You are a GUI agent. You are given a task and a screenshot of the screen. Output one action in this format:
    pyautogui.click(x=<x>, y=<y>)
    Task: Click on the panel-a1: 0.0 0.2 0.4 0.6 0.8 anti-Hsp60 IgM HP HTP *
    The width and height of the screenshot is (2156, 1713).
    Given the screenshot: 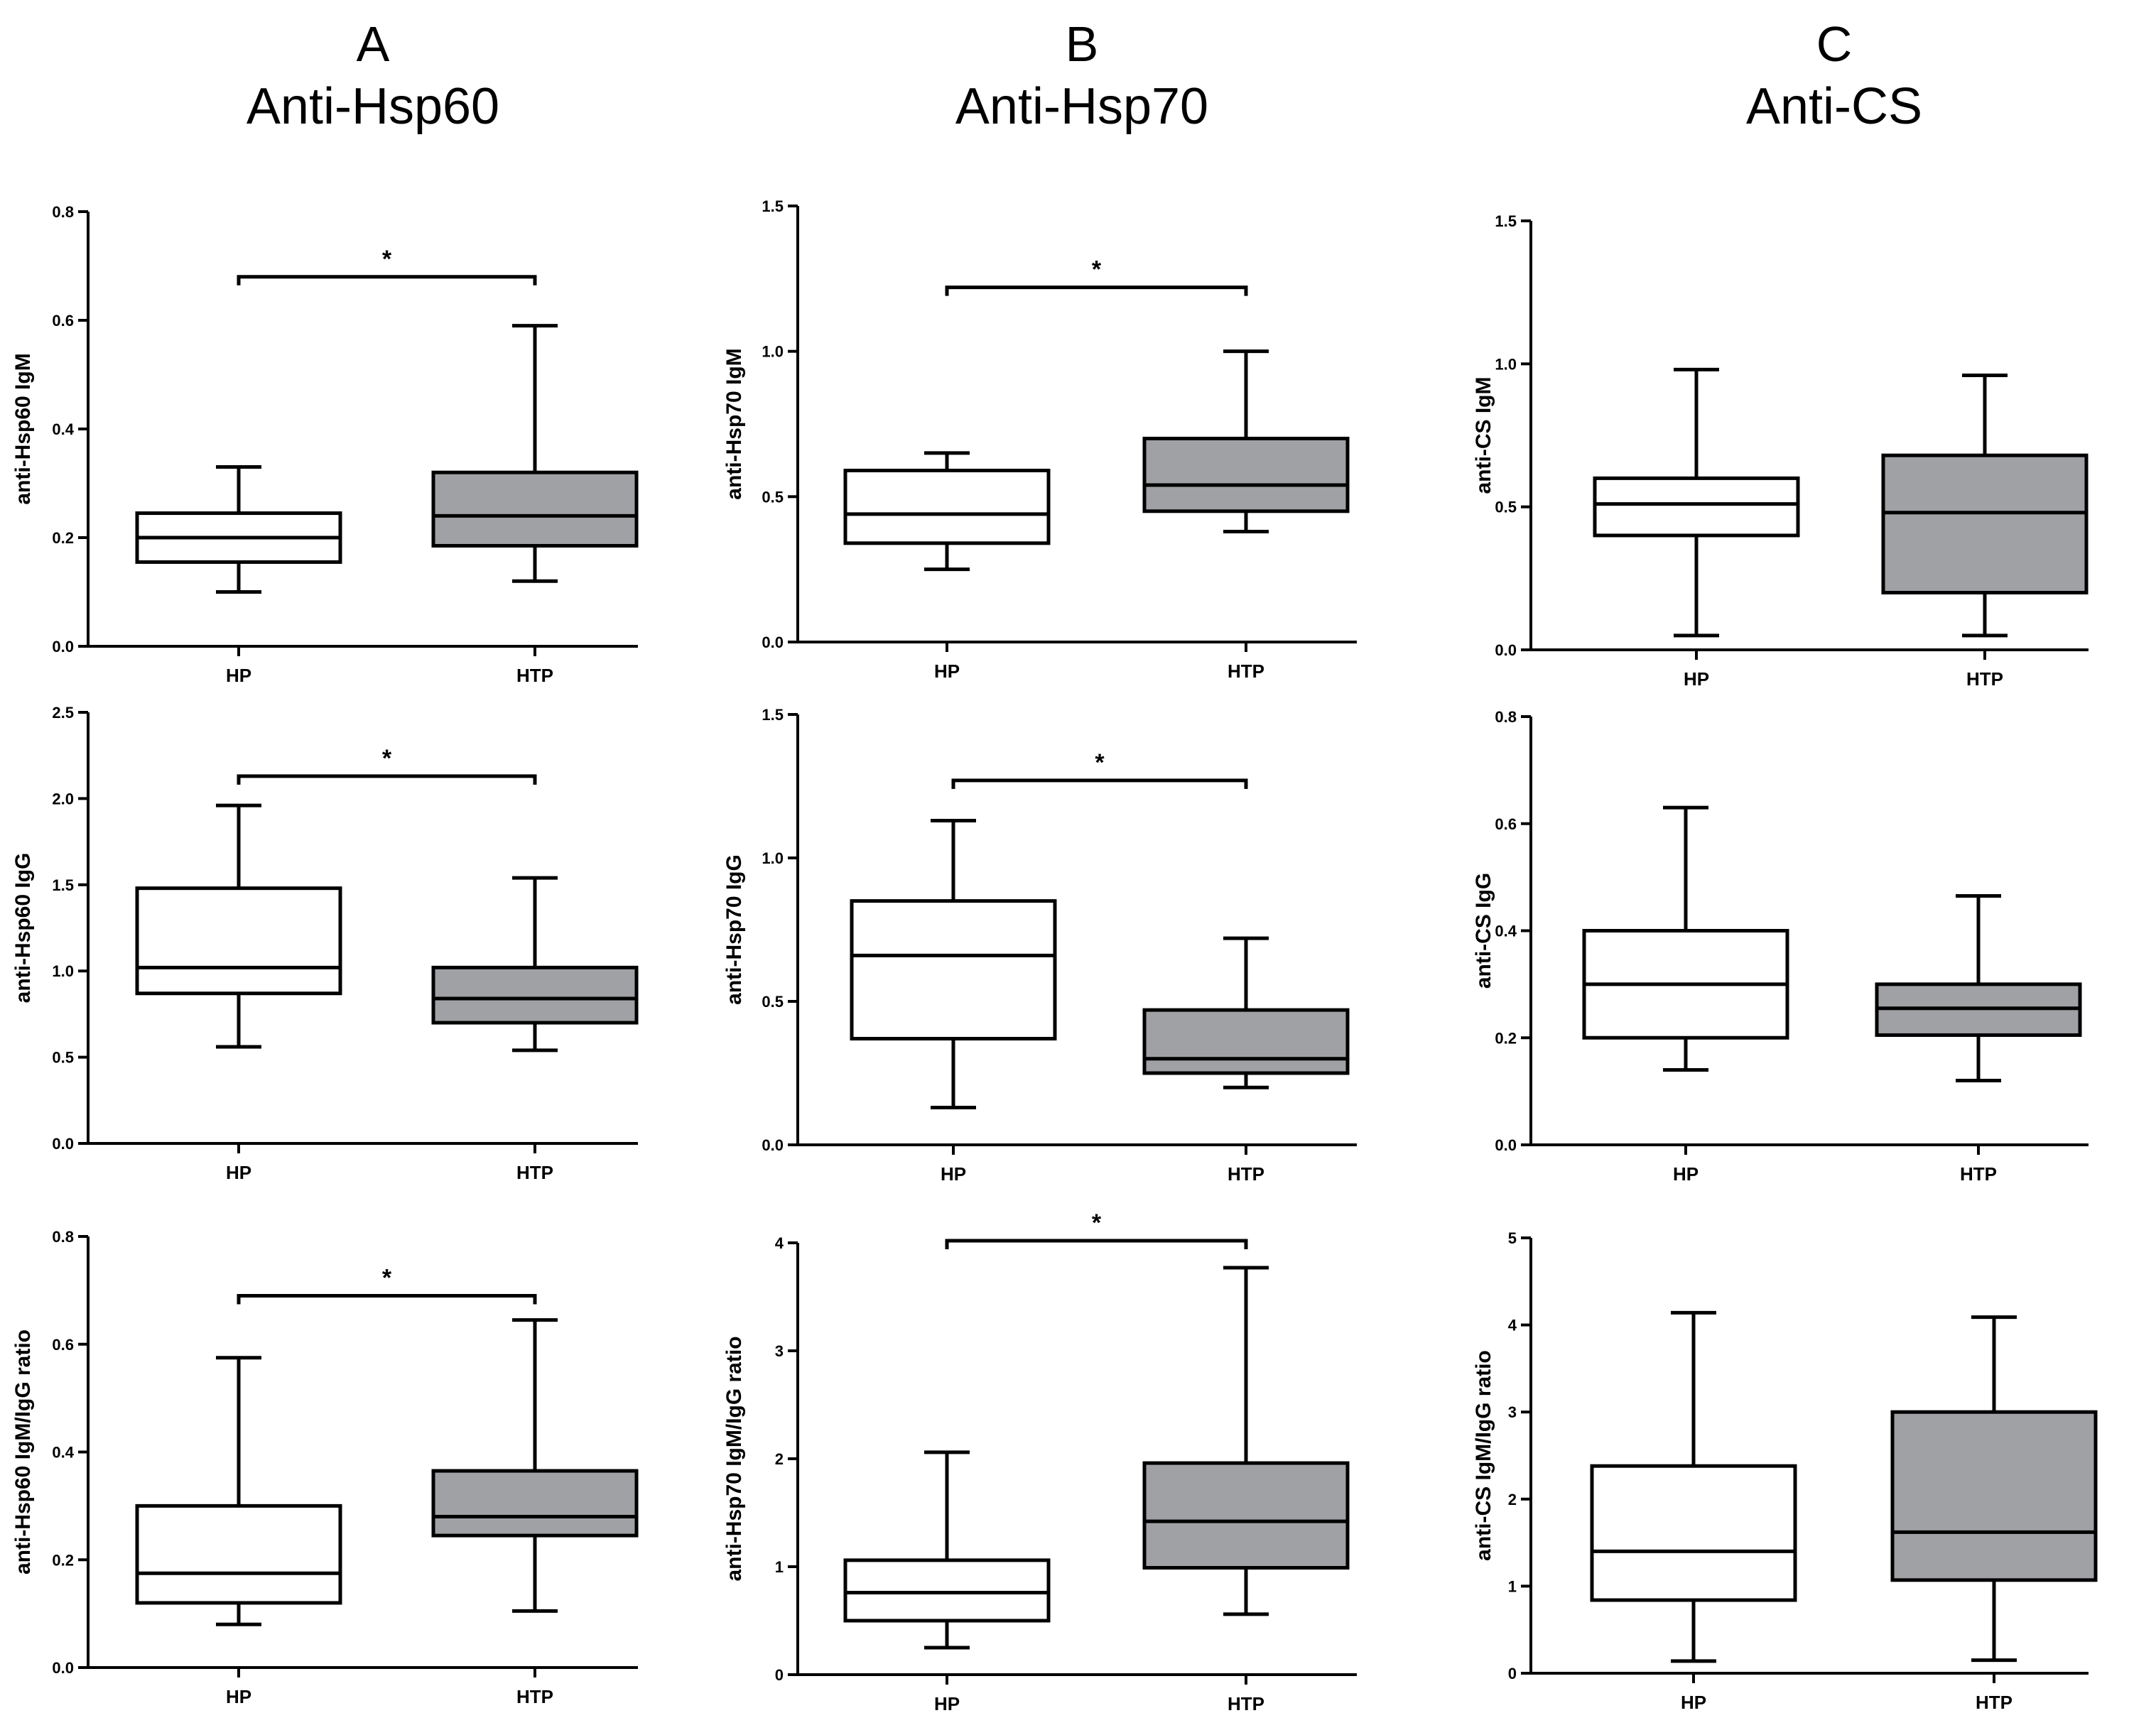 What is the action you would take?
    pyautogui.click(x=325, y=444)
    